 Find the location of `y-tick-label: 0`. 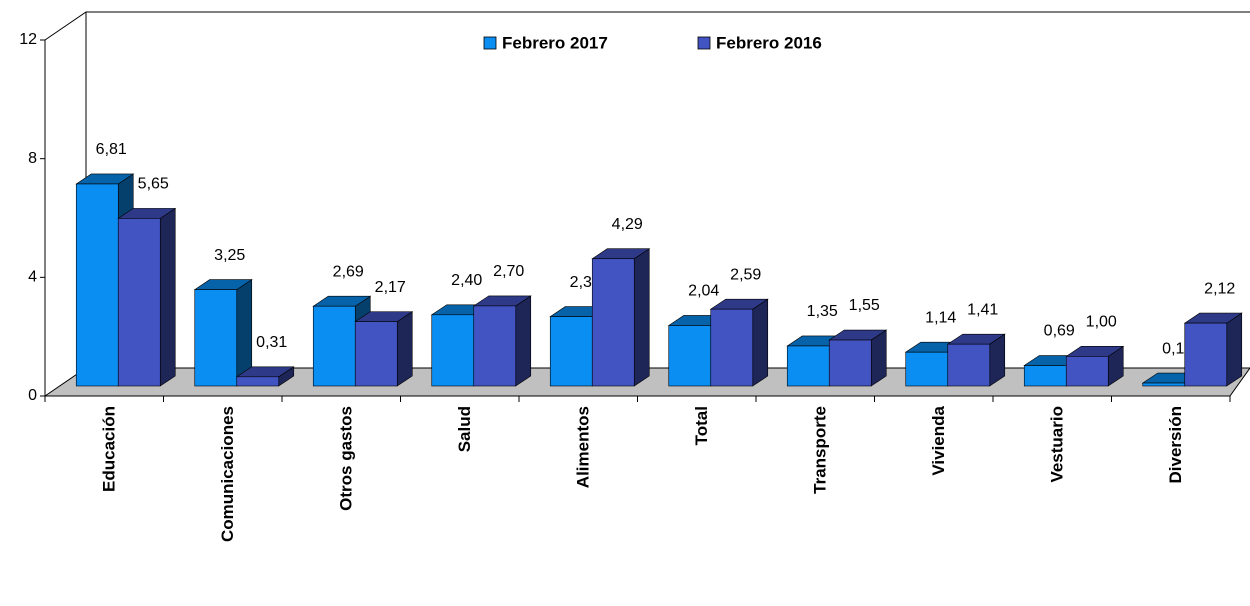

y-tick-label: 0 is located at coordinates (32, 395).